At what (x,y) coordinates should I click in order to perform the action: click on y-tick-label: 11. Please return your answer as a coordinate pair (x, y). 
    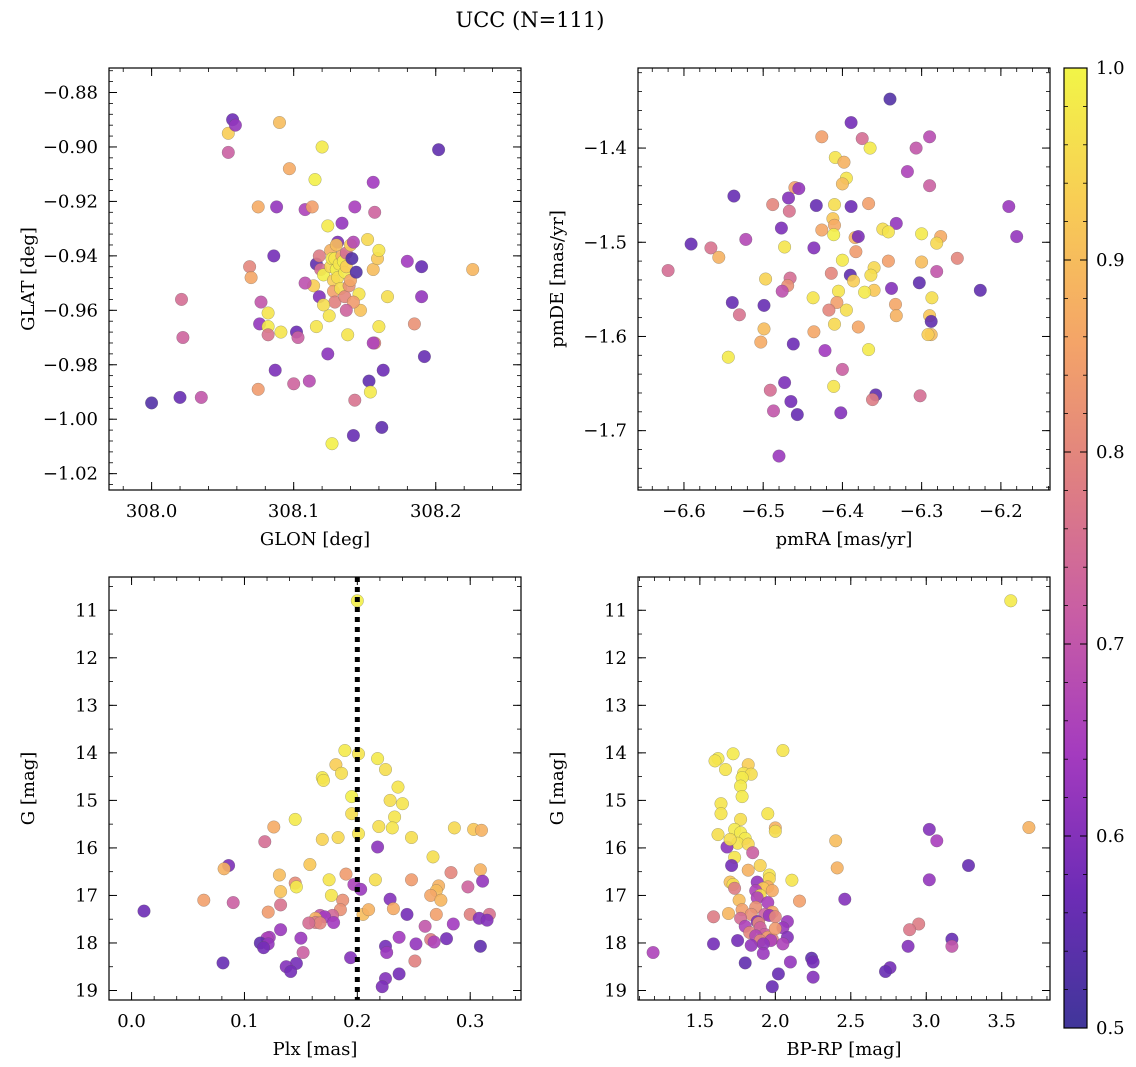
    Looking at the image, I should click on (615, 610).